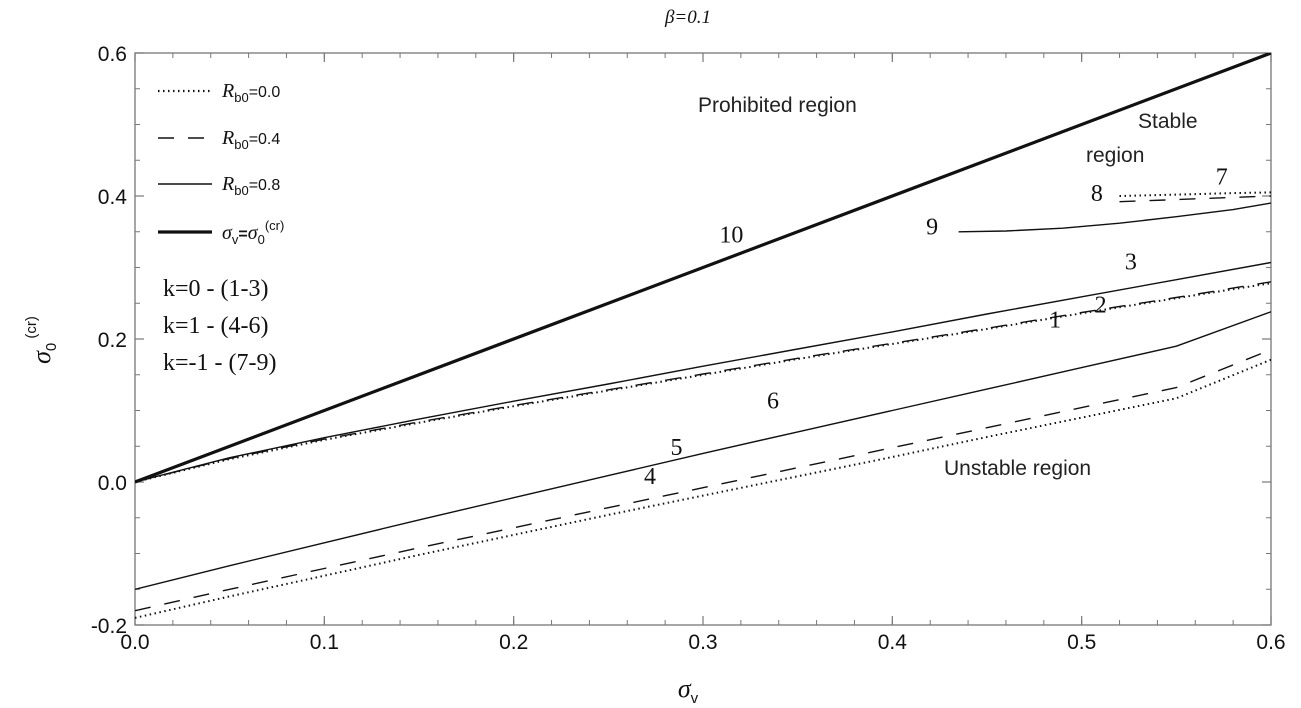 This screenshot has height=708, width=1301. What do you see at coordinates (777, 105) in the screenshot?
I see `prohibited-region-label: Prohibited region` at bounding box center [777, 105].